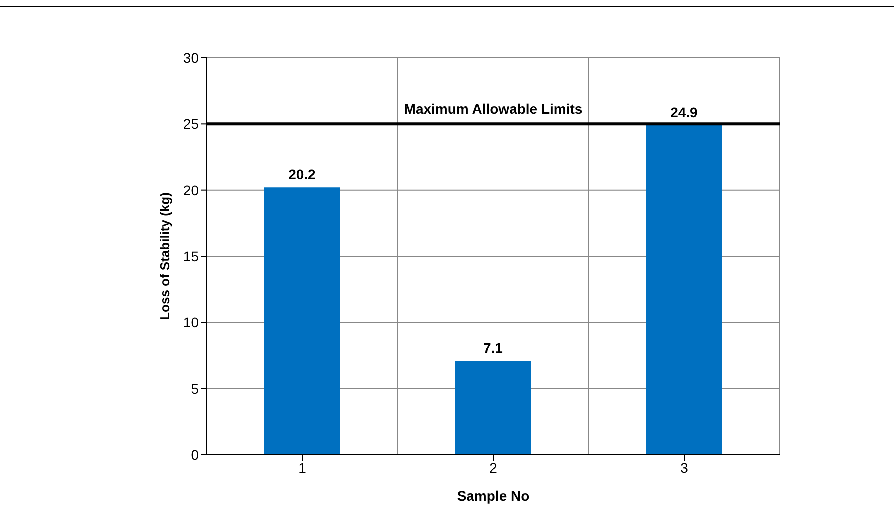 Image resolution: width=894 pixels, height=516 pixels. Describe the element at coordinates (191, 190) in the screenshot. I see `y-tick-label: 20` at that location.